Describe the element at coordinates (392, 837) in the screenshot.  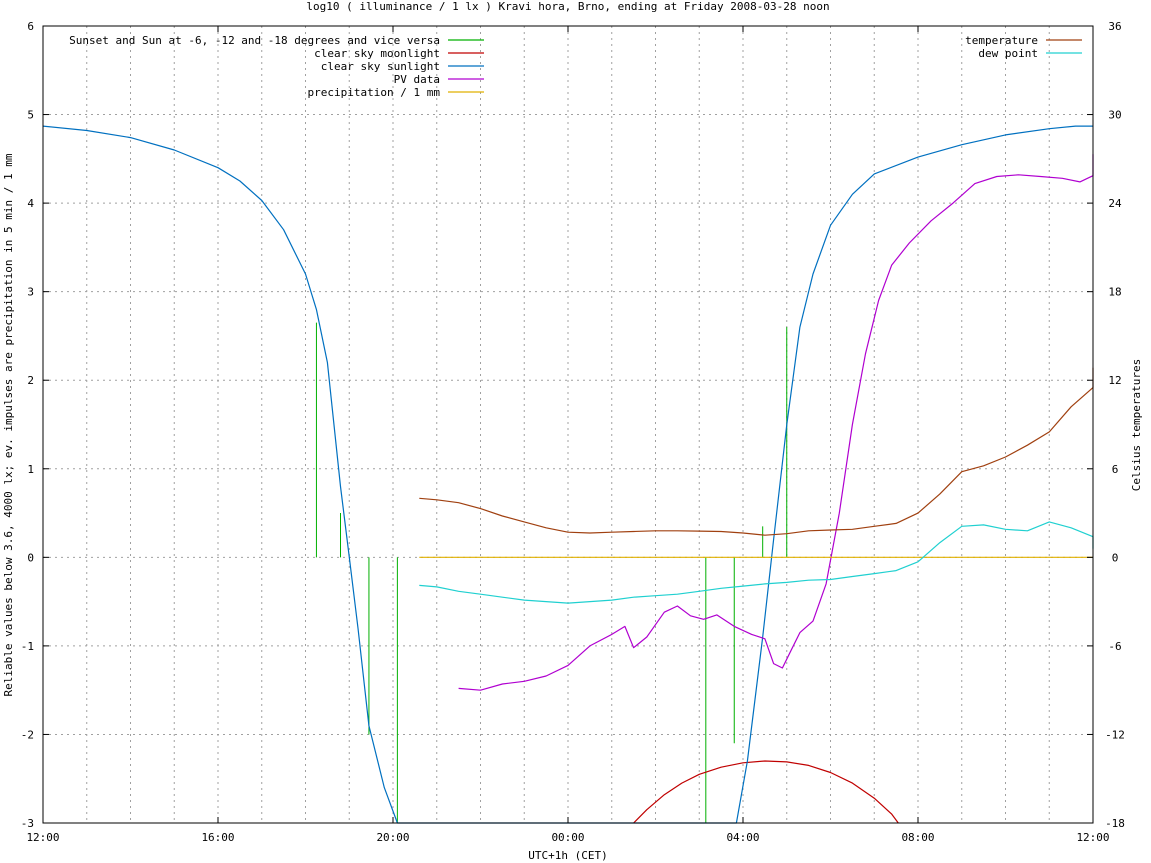
I see `x-tick-label: 20:00` at that location.